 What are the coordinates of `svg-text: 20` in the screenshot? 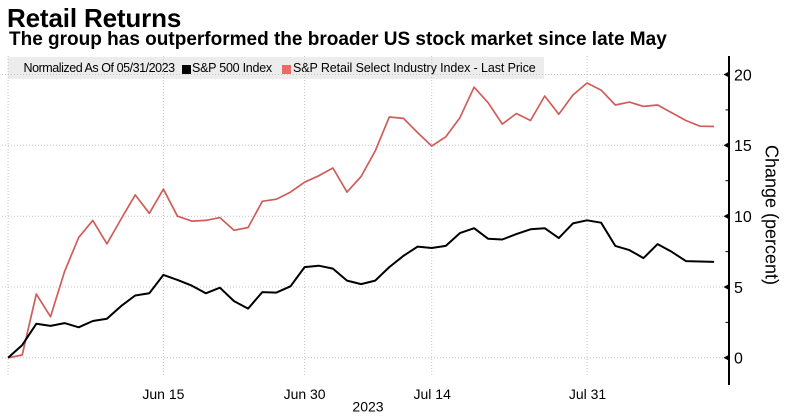 It's located at (743, 75).